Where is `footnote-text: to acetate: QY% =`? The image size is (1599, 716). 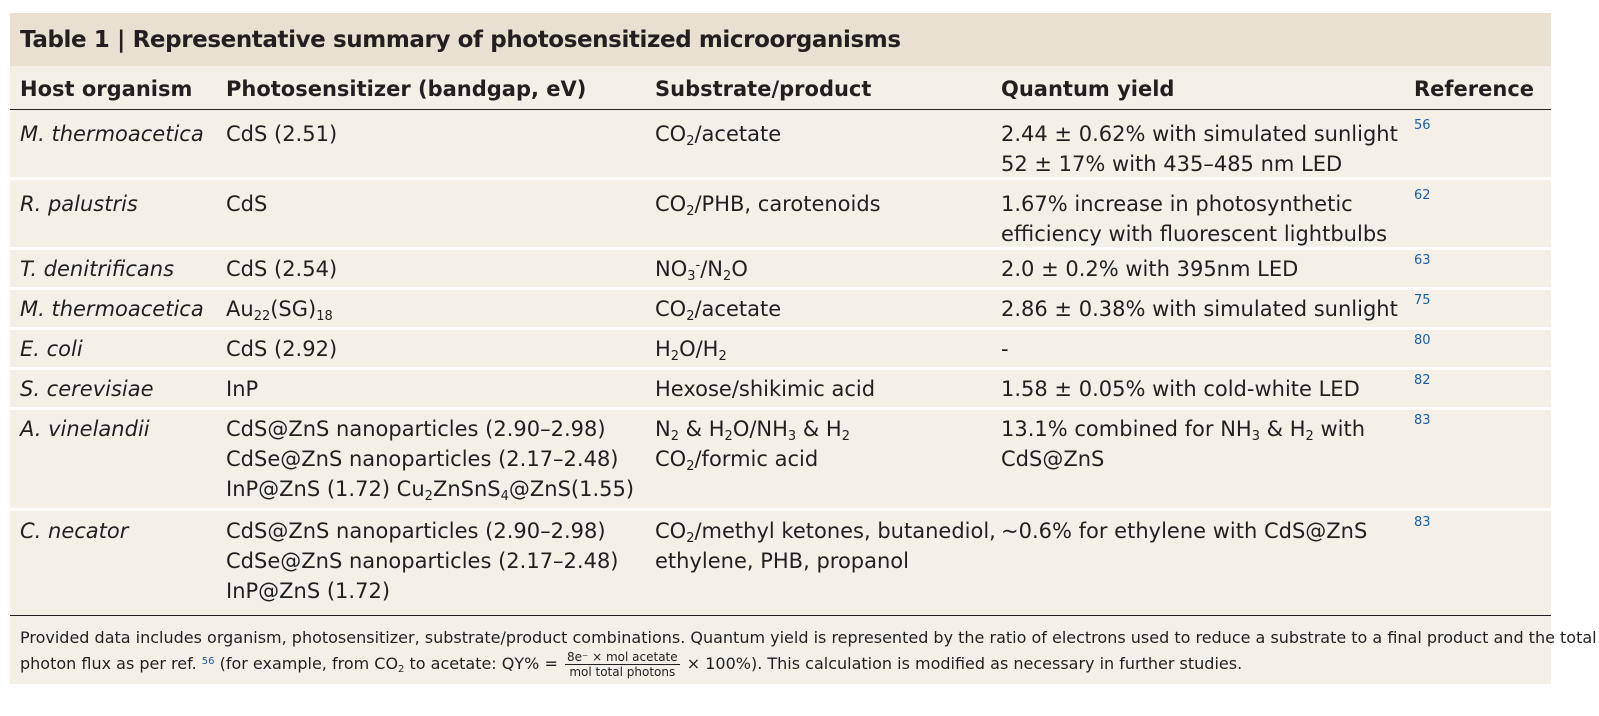
footnote-text: to acetate: QY% = is located at coordinates (483, 663).